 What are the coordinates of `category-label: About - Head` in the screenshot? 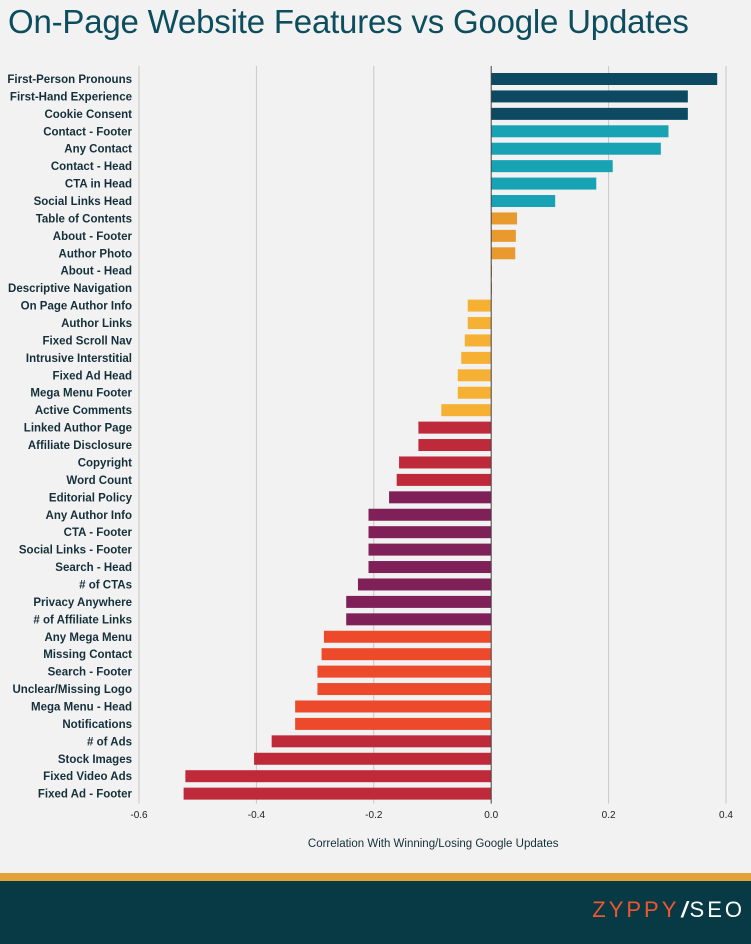 It's located at (96, 272).